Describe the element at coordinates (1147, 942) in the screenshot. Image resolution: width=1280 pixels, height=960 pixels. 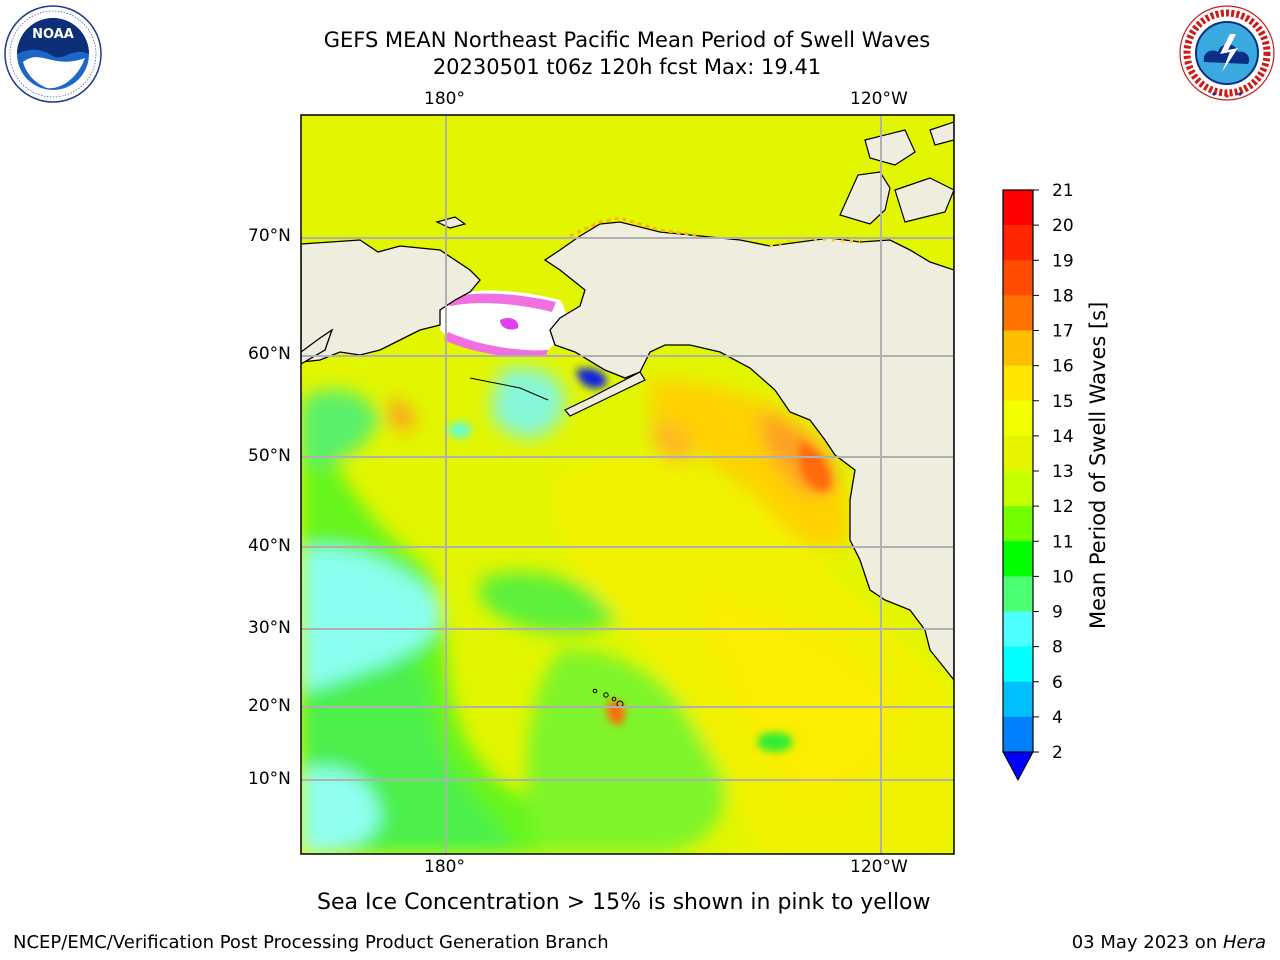
I see `footer-date-text: 03 May 2023 on` at that location.